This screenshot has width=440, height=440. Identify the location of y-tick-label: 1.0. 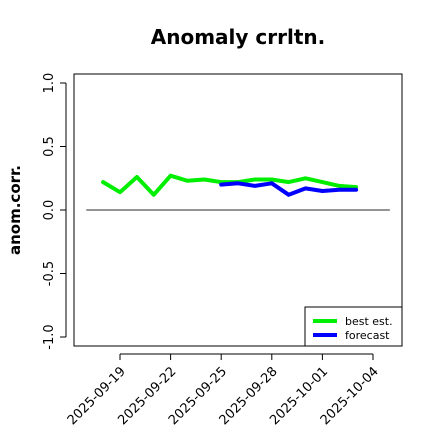
(49, 83).